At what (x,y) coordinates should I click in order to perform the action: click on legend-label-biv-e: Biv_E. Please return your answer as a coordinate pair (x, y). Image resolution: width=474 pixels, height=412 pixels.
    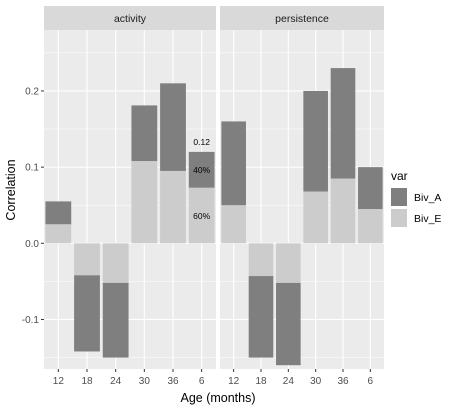
    Looking at the image, I should click on (427, 219).